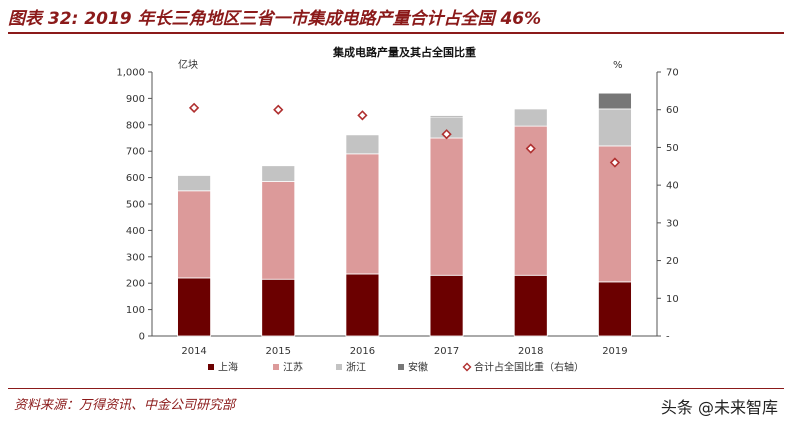 The height and width of the screenshot is (423, 794). Describe the element at coordinates (135, 257) in the screenshot. I see `y-tick-label-left: 300` at that location.